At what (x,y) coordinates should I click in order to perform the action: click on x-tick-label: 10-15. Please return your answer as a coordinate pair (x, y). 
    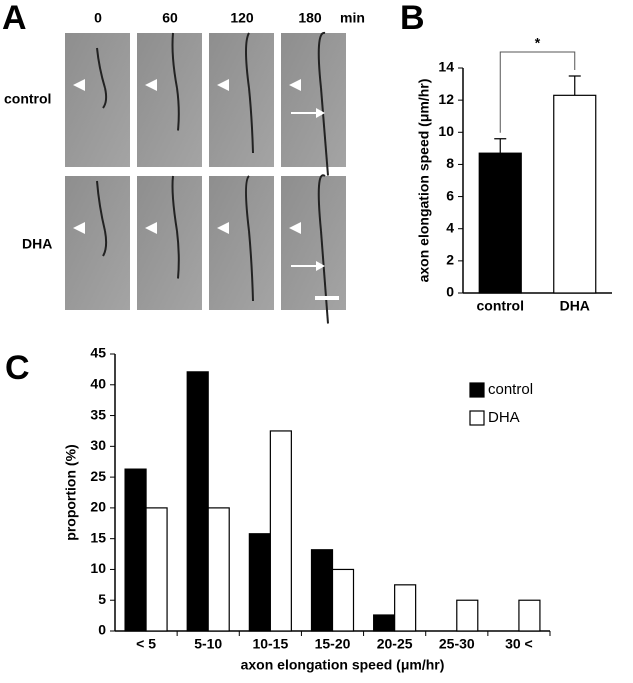
    Looking at the image, I should click on (270, 644).